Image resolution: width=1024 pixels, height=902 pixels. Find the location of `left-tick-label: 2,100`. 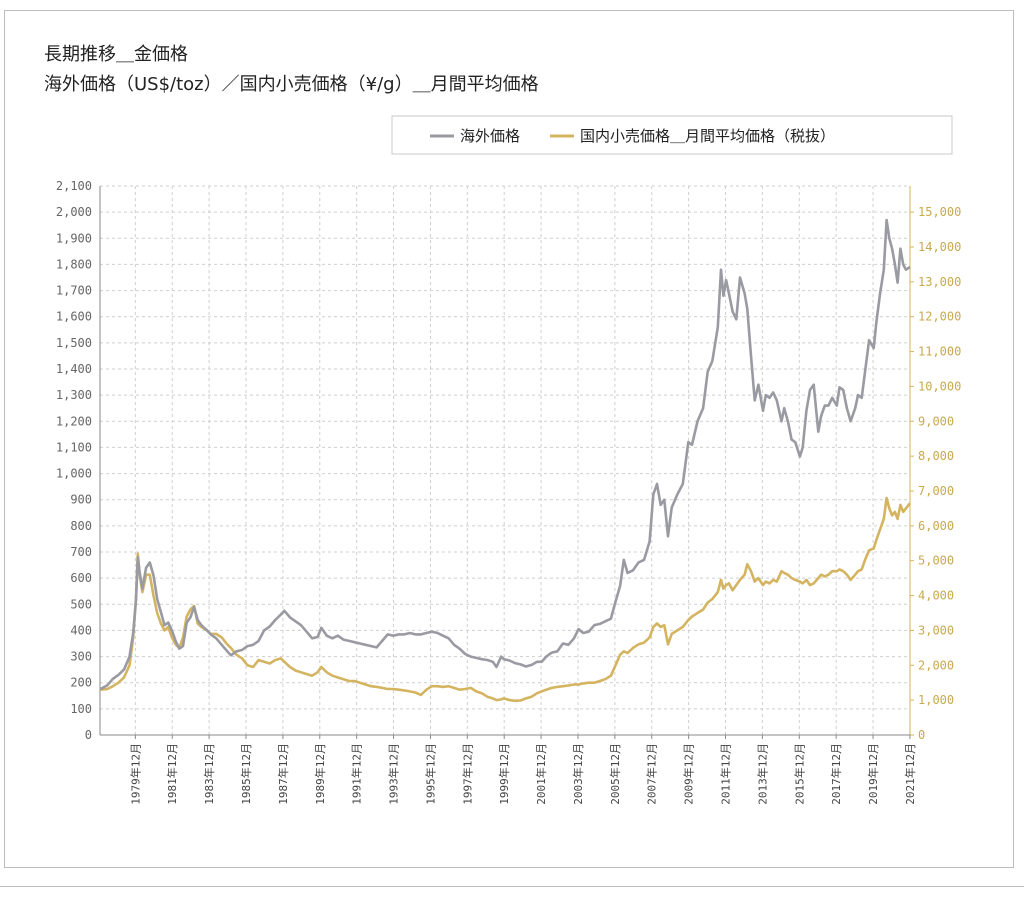

left-tick-label: 2,100 is located at coordinates (74, 186).